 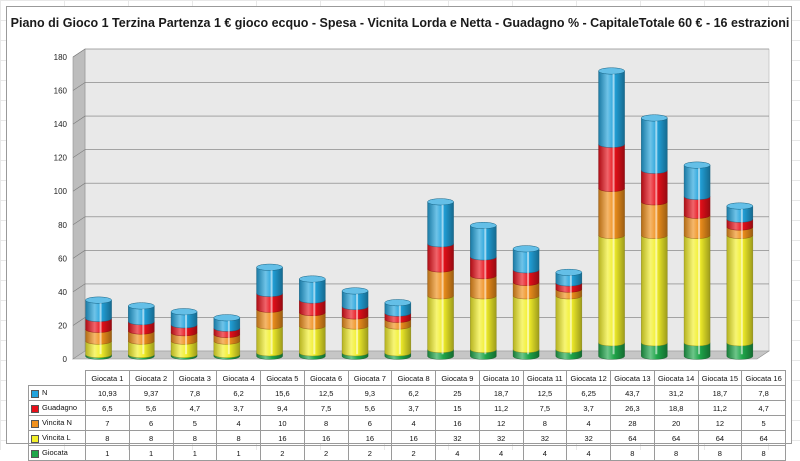 I want to click on data-label: 18,8, so click(x=676, y=408).